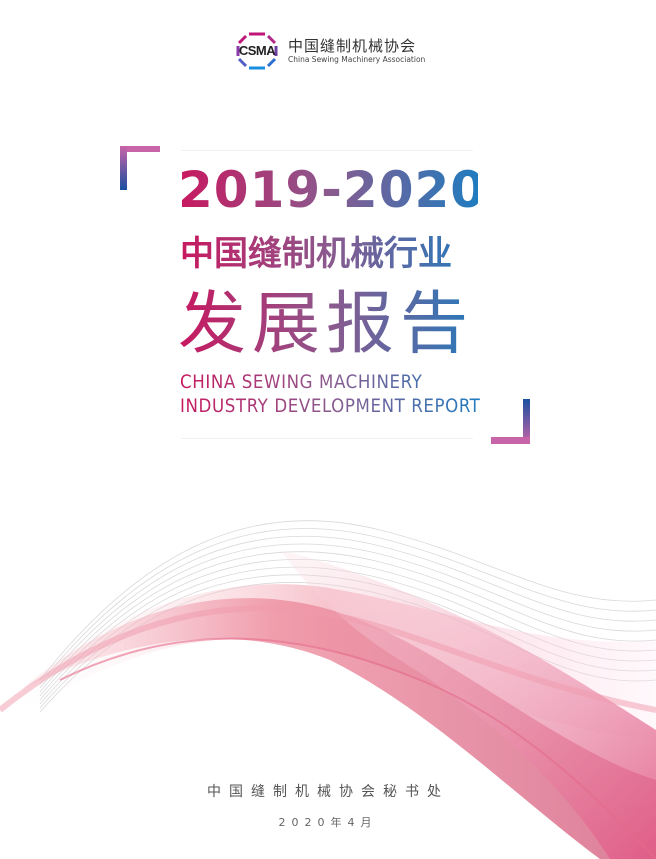  Describe the element at coordinates (330, 382) in the screenshot. I see `title-en-line1: CHINA SEWING MACHINERY` at that location.